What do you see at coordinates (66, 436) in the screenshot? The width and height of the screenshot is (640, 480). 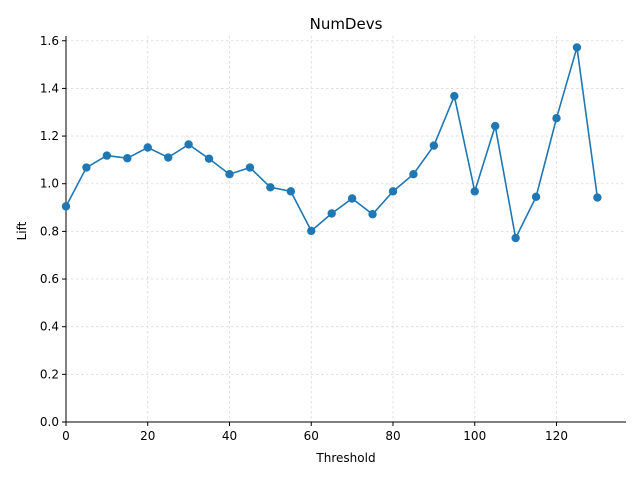 I see `x-tick-label: 0` at bounding box center [66, 436].